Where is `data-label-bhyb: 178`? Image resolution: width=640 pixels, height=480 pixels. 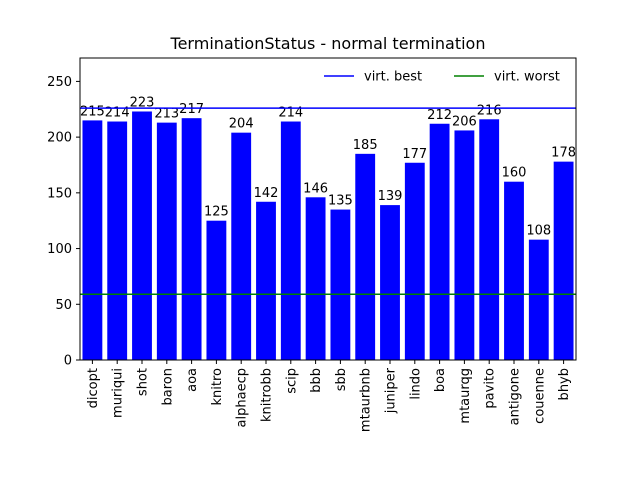 data-label-bhyb: 178 is located at coordinates (563, 153).